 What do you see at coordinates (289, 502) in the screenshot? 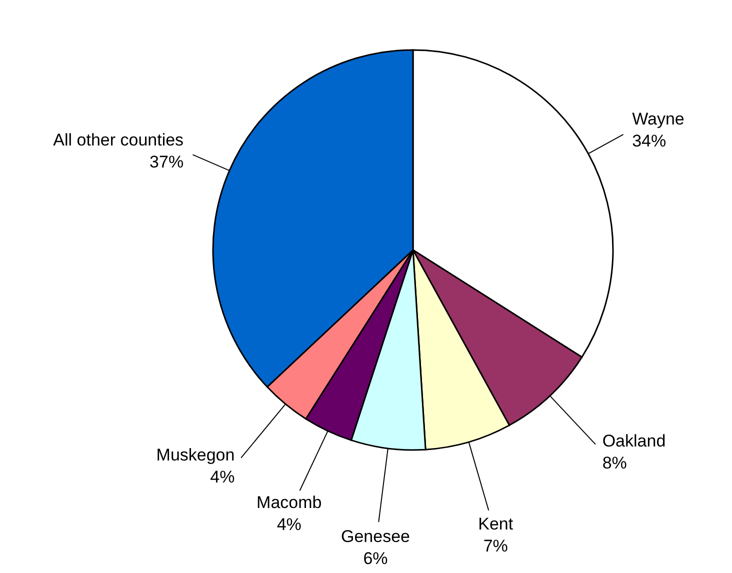
I see `slice-label: Macomb` at bounding box center [289, 502].